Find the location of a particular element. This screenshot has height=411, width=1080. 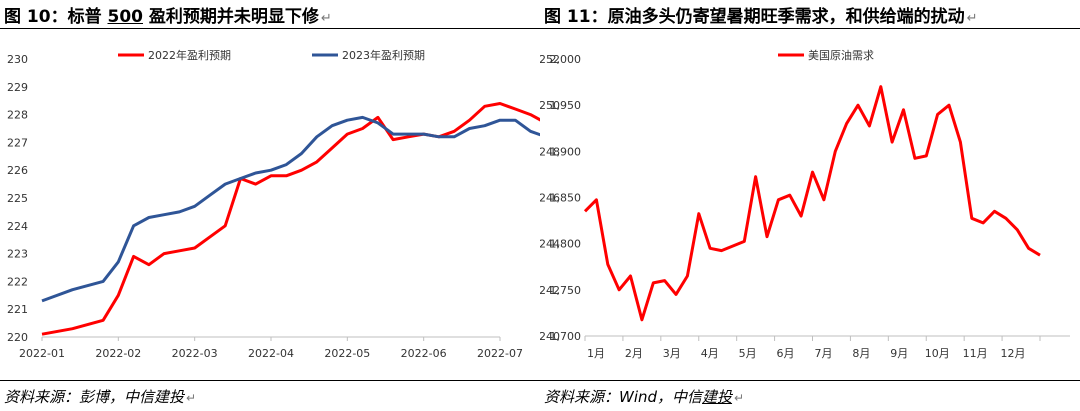

y-tick-label: 225 is located at coordinates (17, 198).